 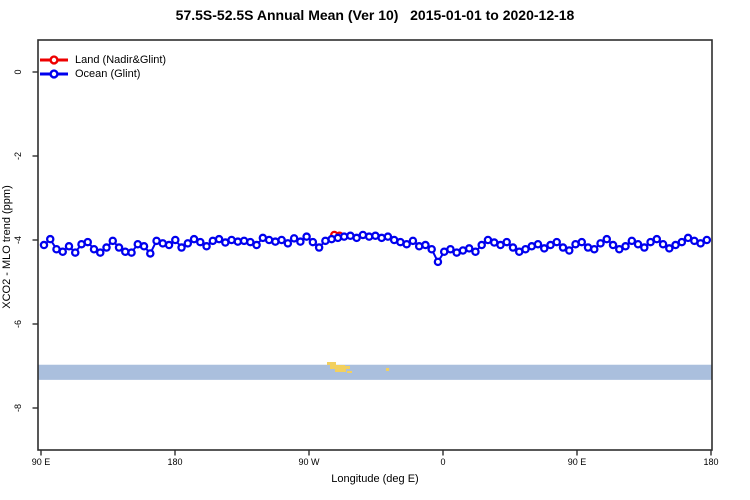 I want to click on y-tick-label: -4, so click(x=18, y=240).